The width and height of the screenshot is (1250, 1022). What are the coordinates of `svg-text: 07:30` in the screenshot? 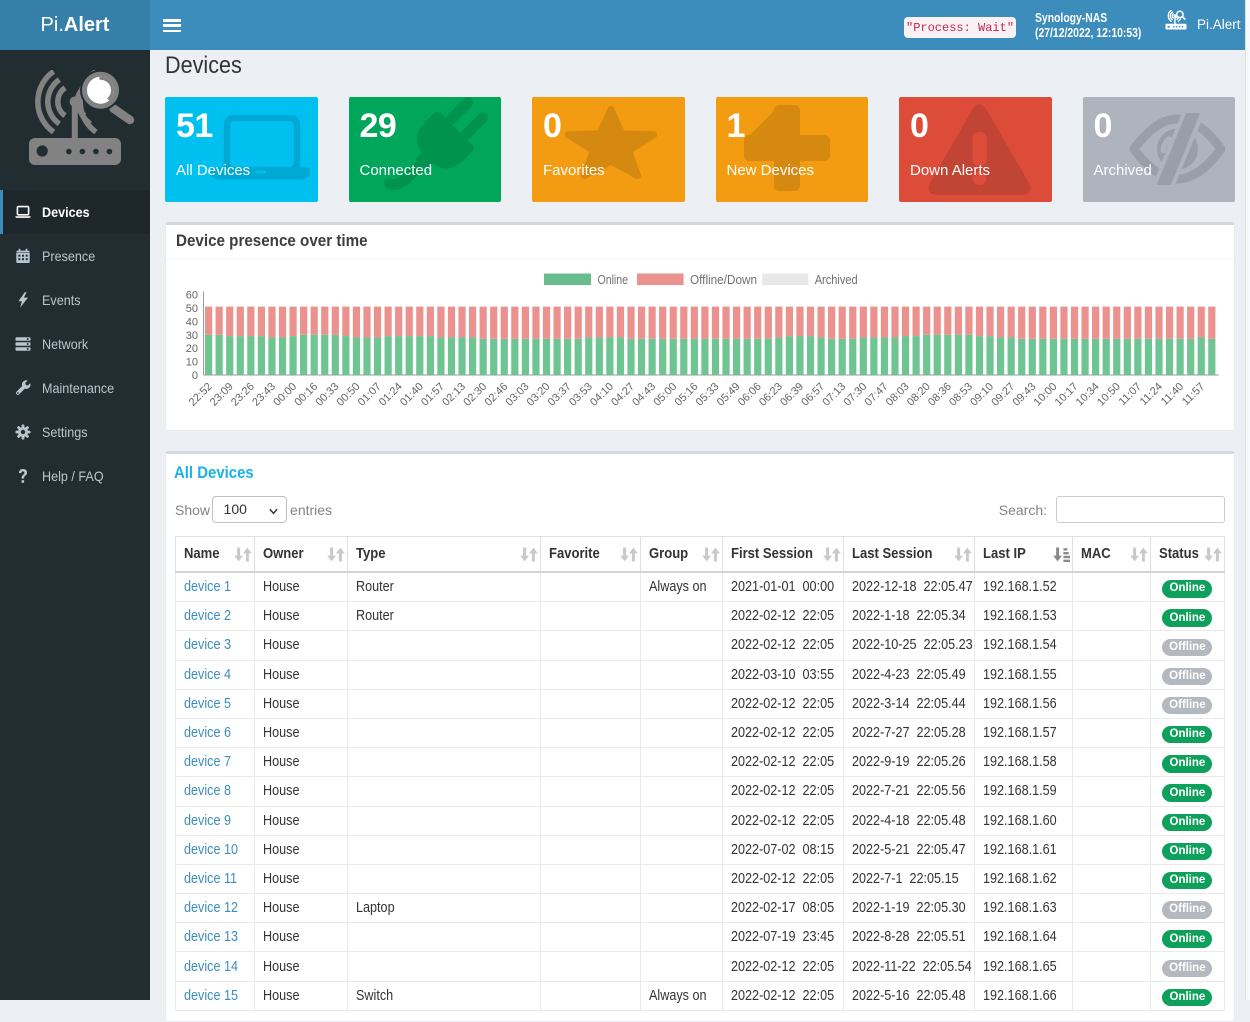 It's located at (855, 394).